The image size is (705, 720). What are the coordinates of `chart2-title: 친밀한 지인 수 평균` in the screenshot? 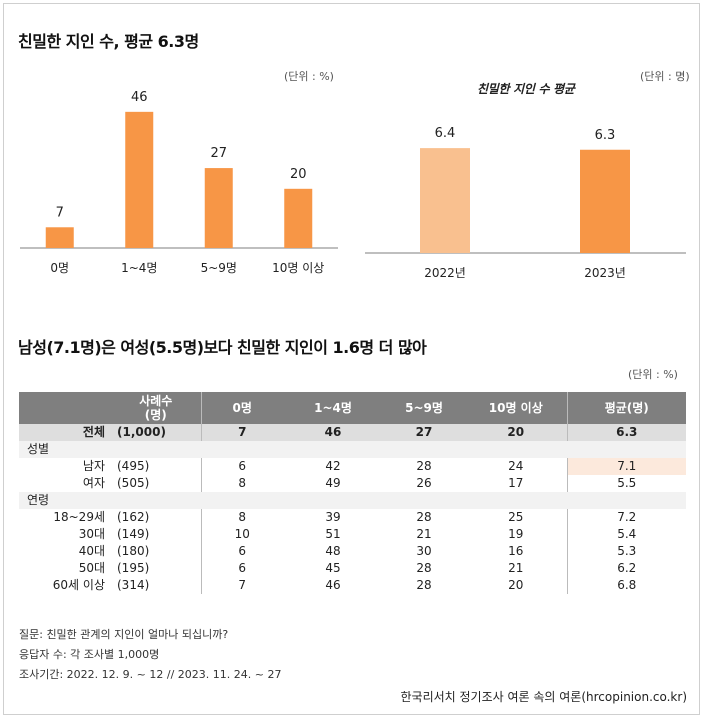 It's located at (526, 89).